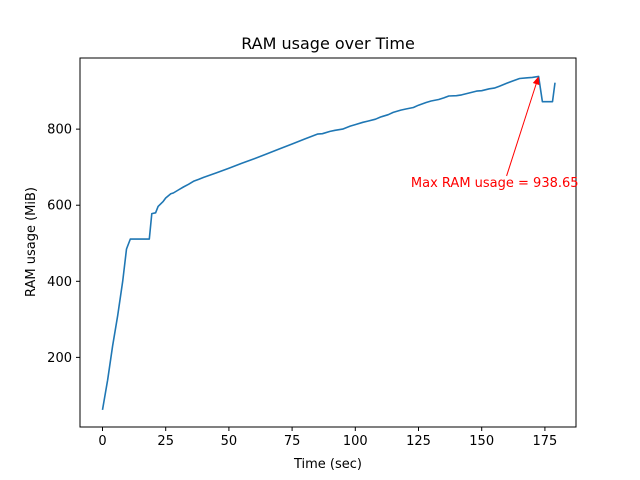 Image resolution: width=640 pixels, height=480 pixels. I want to click on x-tick-label: 175, so click(544, 441).